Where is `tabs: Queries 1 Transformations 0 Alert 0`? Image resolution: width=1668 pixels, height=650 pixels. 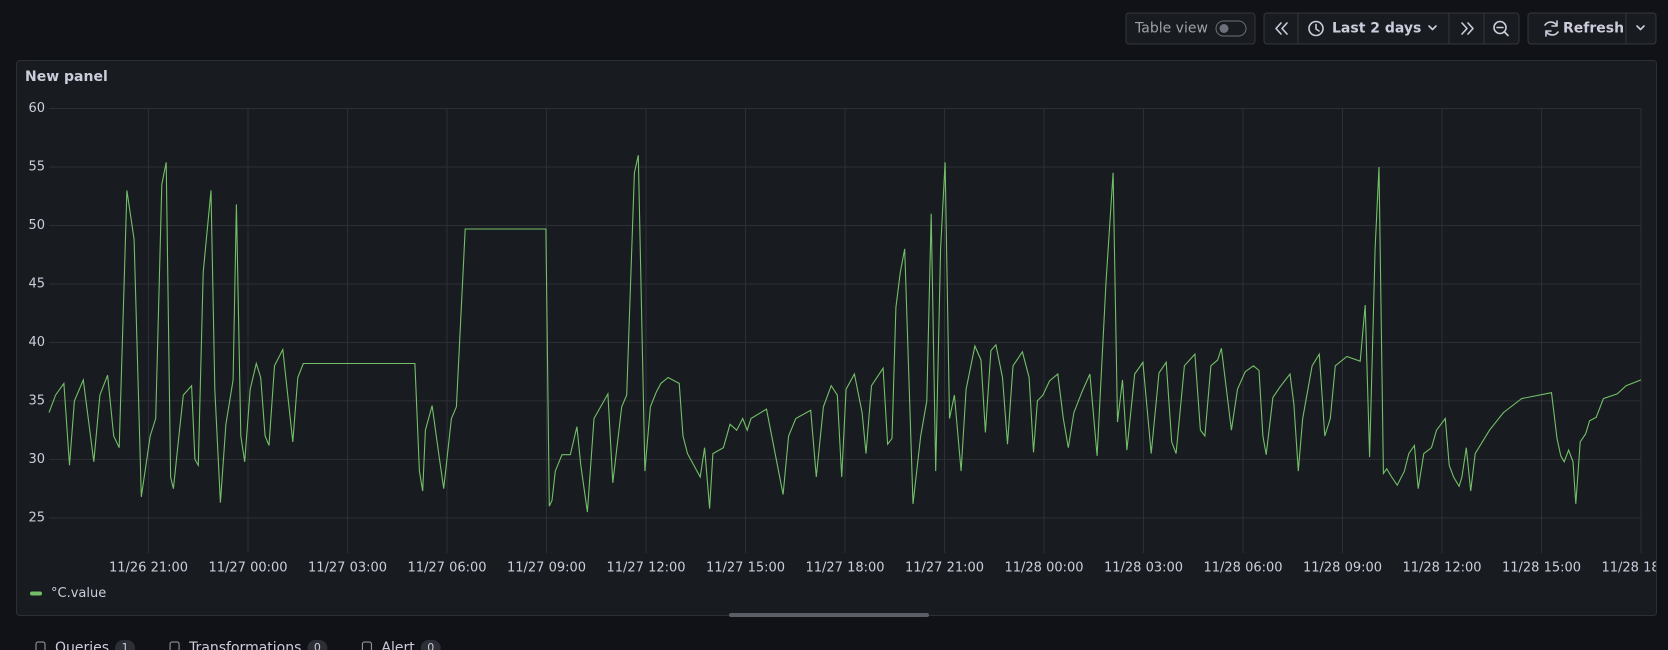 tabs: Queries 1 Transformations 0 Alert 0 is located at coordinates (238, 645).